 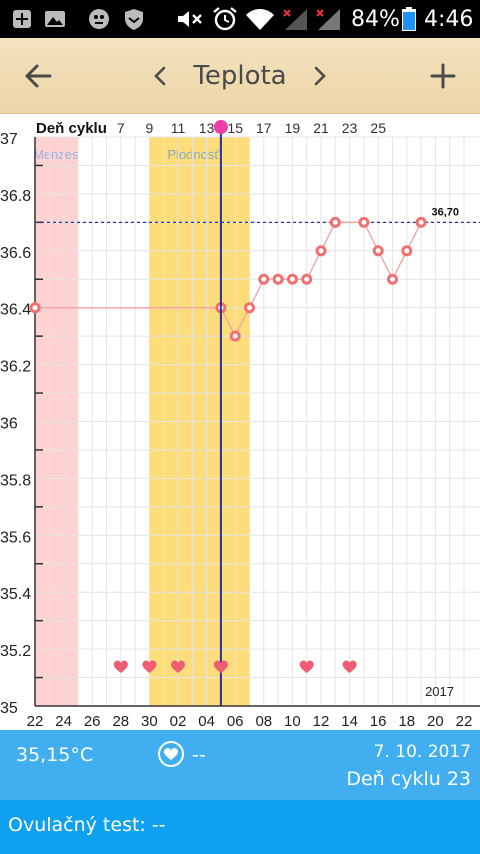 I want to click on y-tick-label: 35.2, so click(x=15, y=651).